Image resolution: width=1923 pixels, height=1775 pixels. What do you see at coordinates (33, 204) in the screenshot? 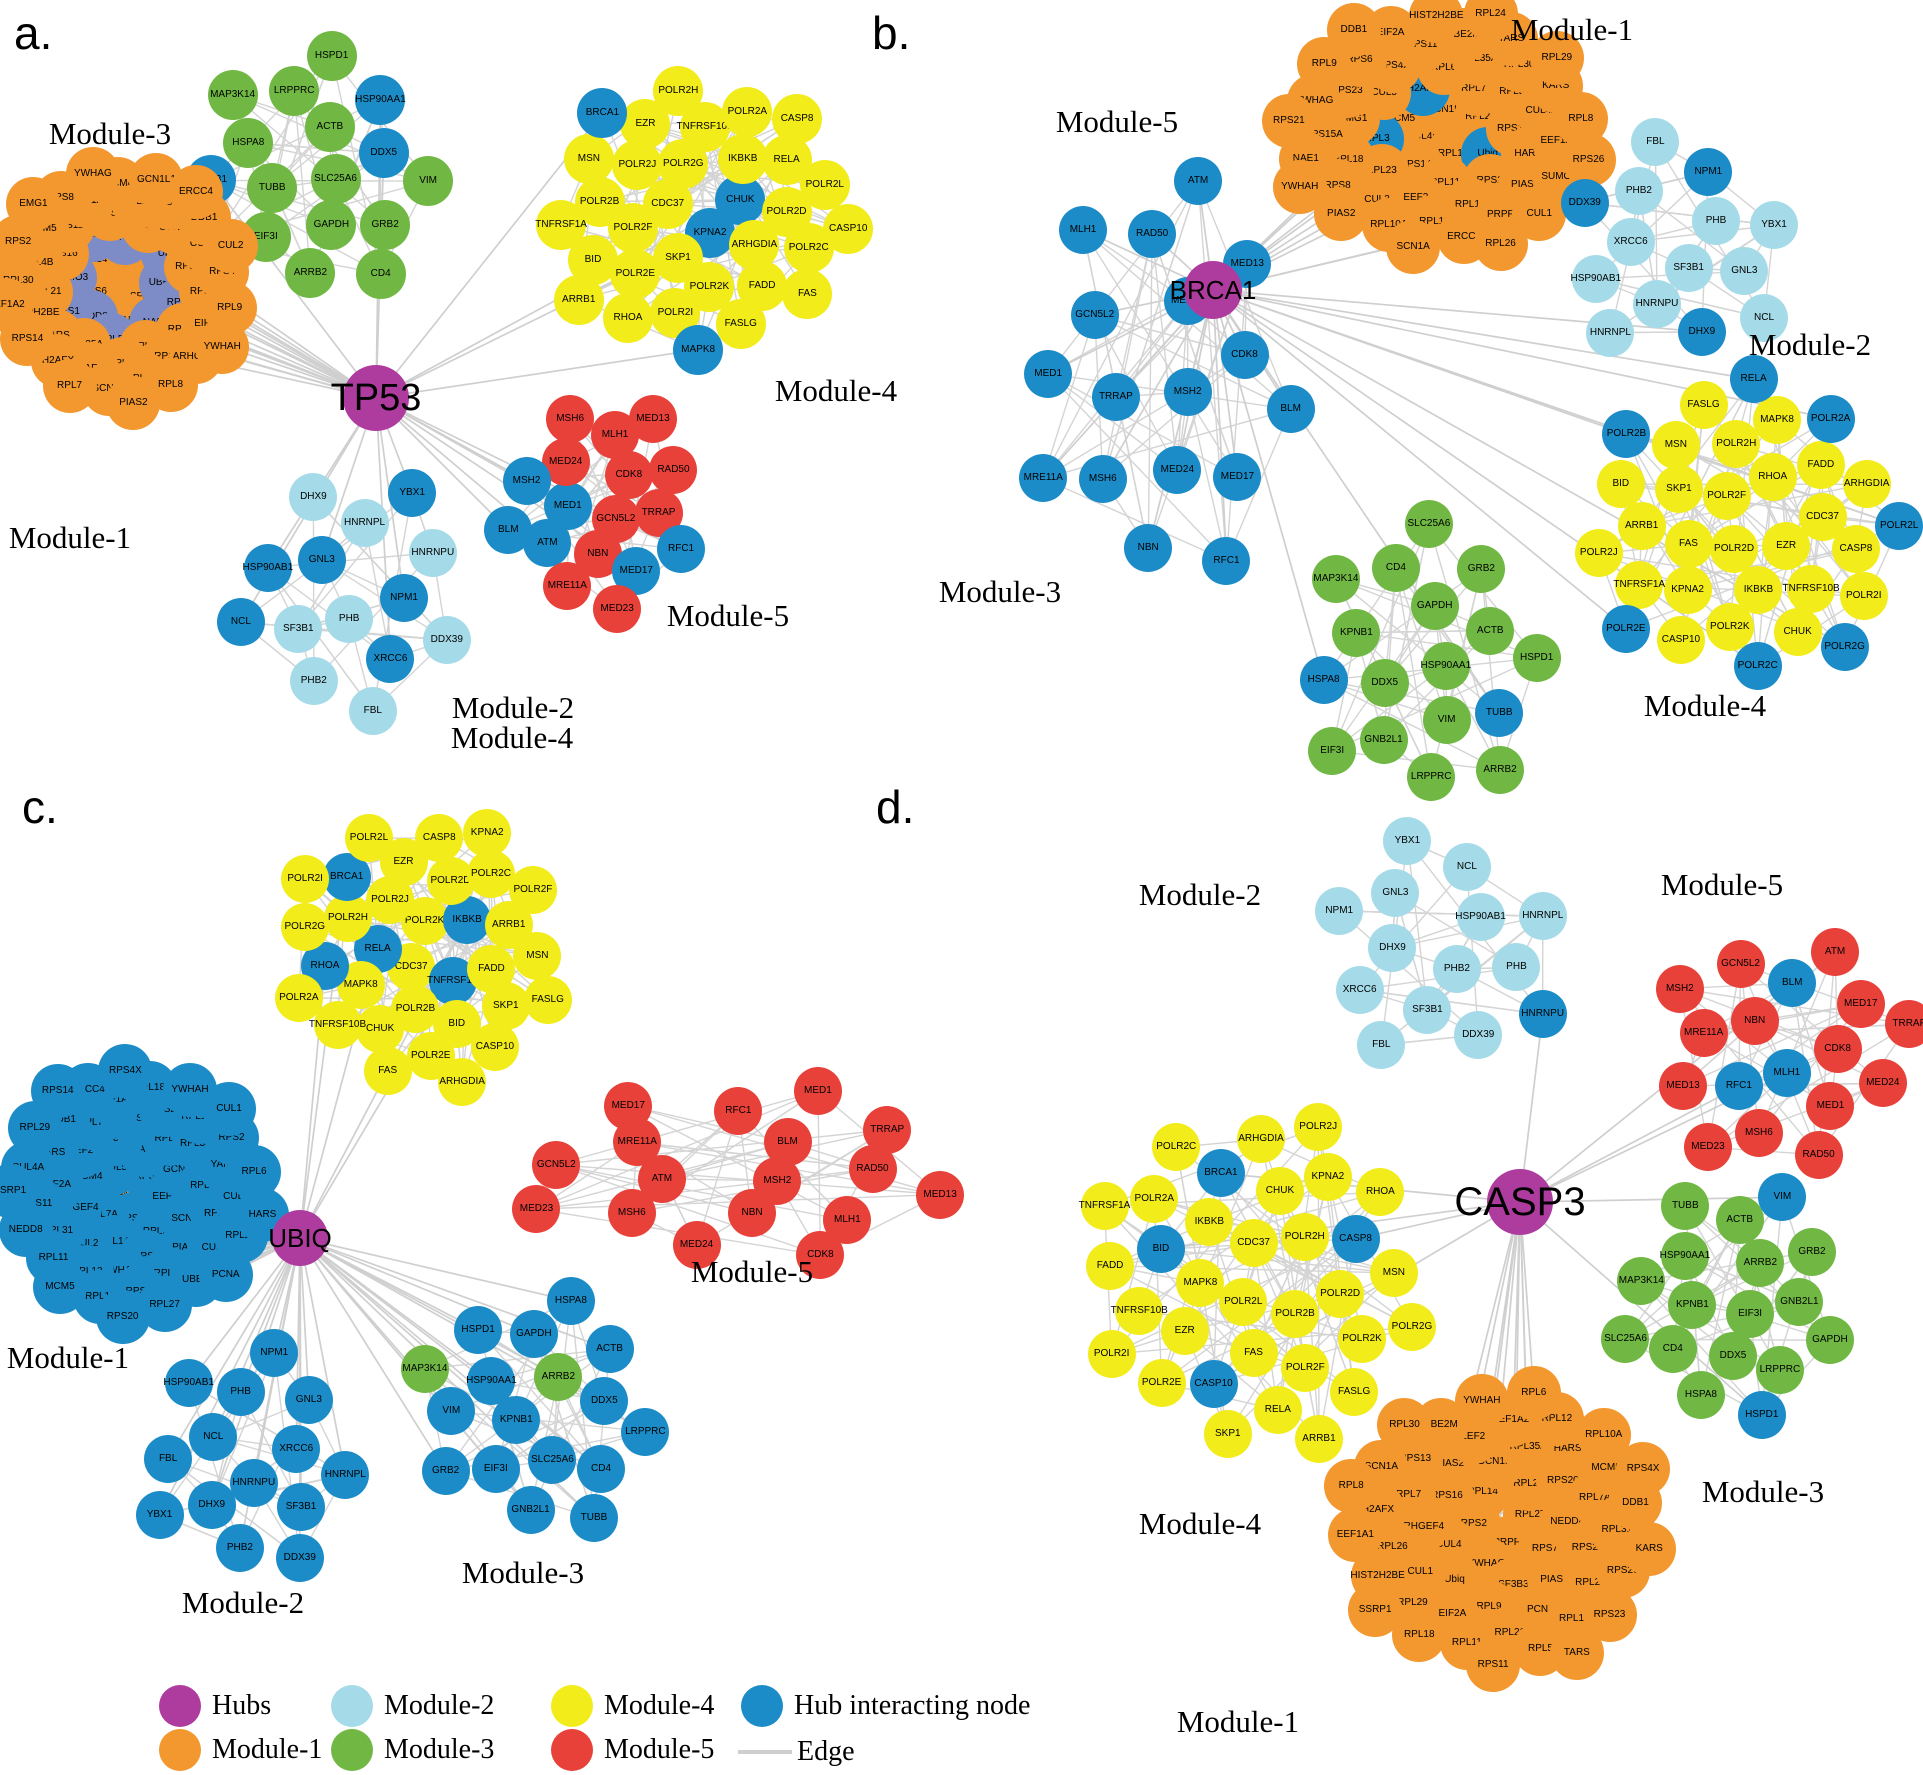
I see `node-emg1: EMG1` at bounding box center [33, 204].